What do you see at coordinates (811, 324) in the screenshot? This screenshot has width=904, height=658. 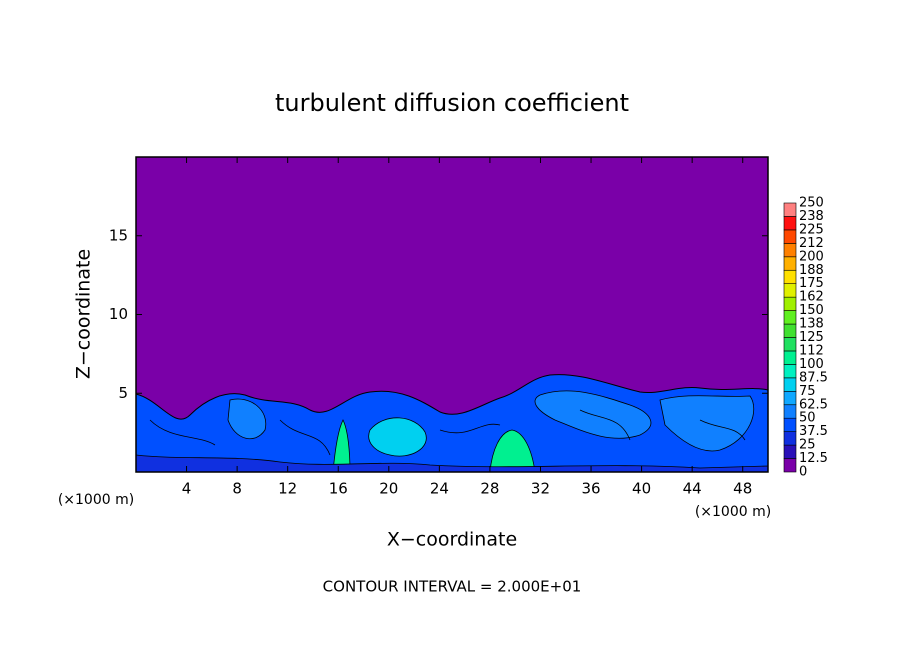 I see `colorbar-label: 138` at bounding box center [811, 324].